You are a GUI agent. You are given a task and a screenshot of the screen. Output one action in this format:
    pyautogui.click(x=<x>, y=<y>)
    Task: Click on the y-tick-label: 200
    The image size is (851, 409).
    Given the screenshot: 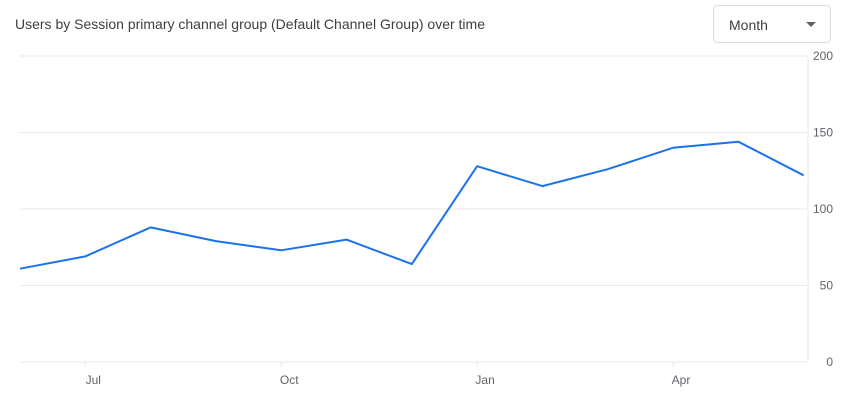 What is the action you would take?
    pyautogui.click(x=823, y=56)
    